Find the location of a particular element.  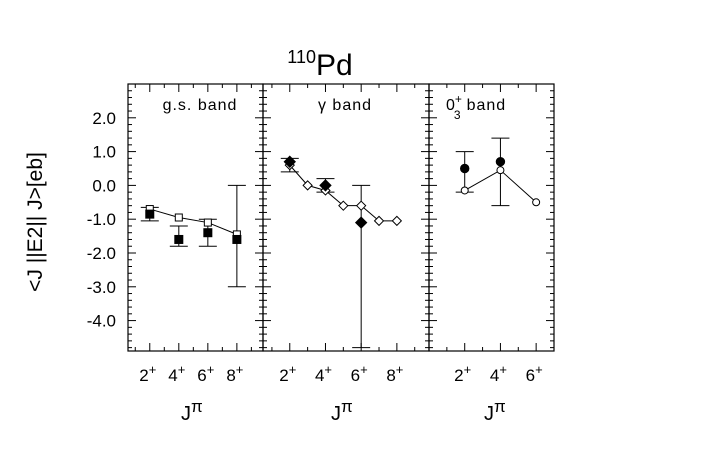

y-tick-label: -2.0 is located at coordinates (101, 253).